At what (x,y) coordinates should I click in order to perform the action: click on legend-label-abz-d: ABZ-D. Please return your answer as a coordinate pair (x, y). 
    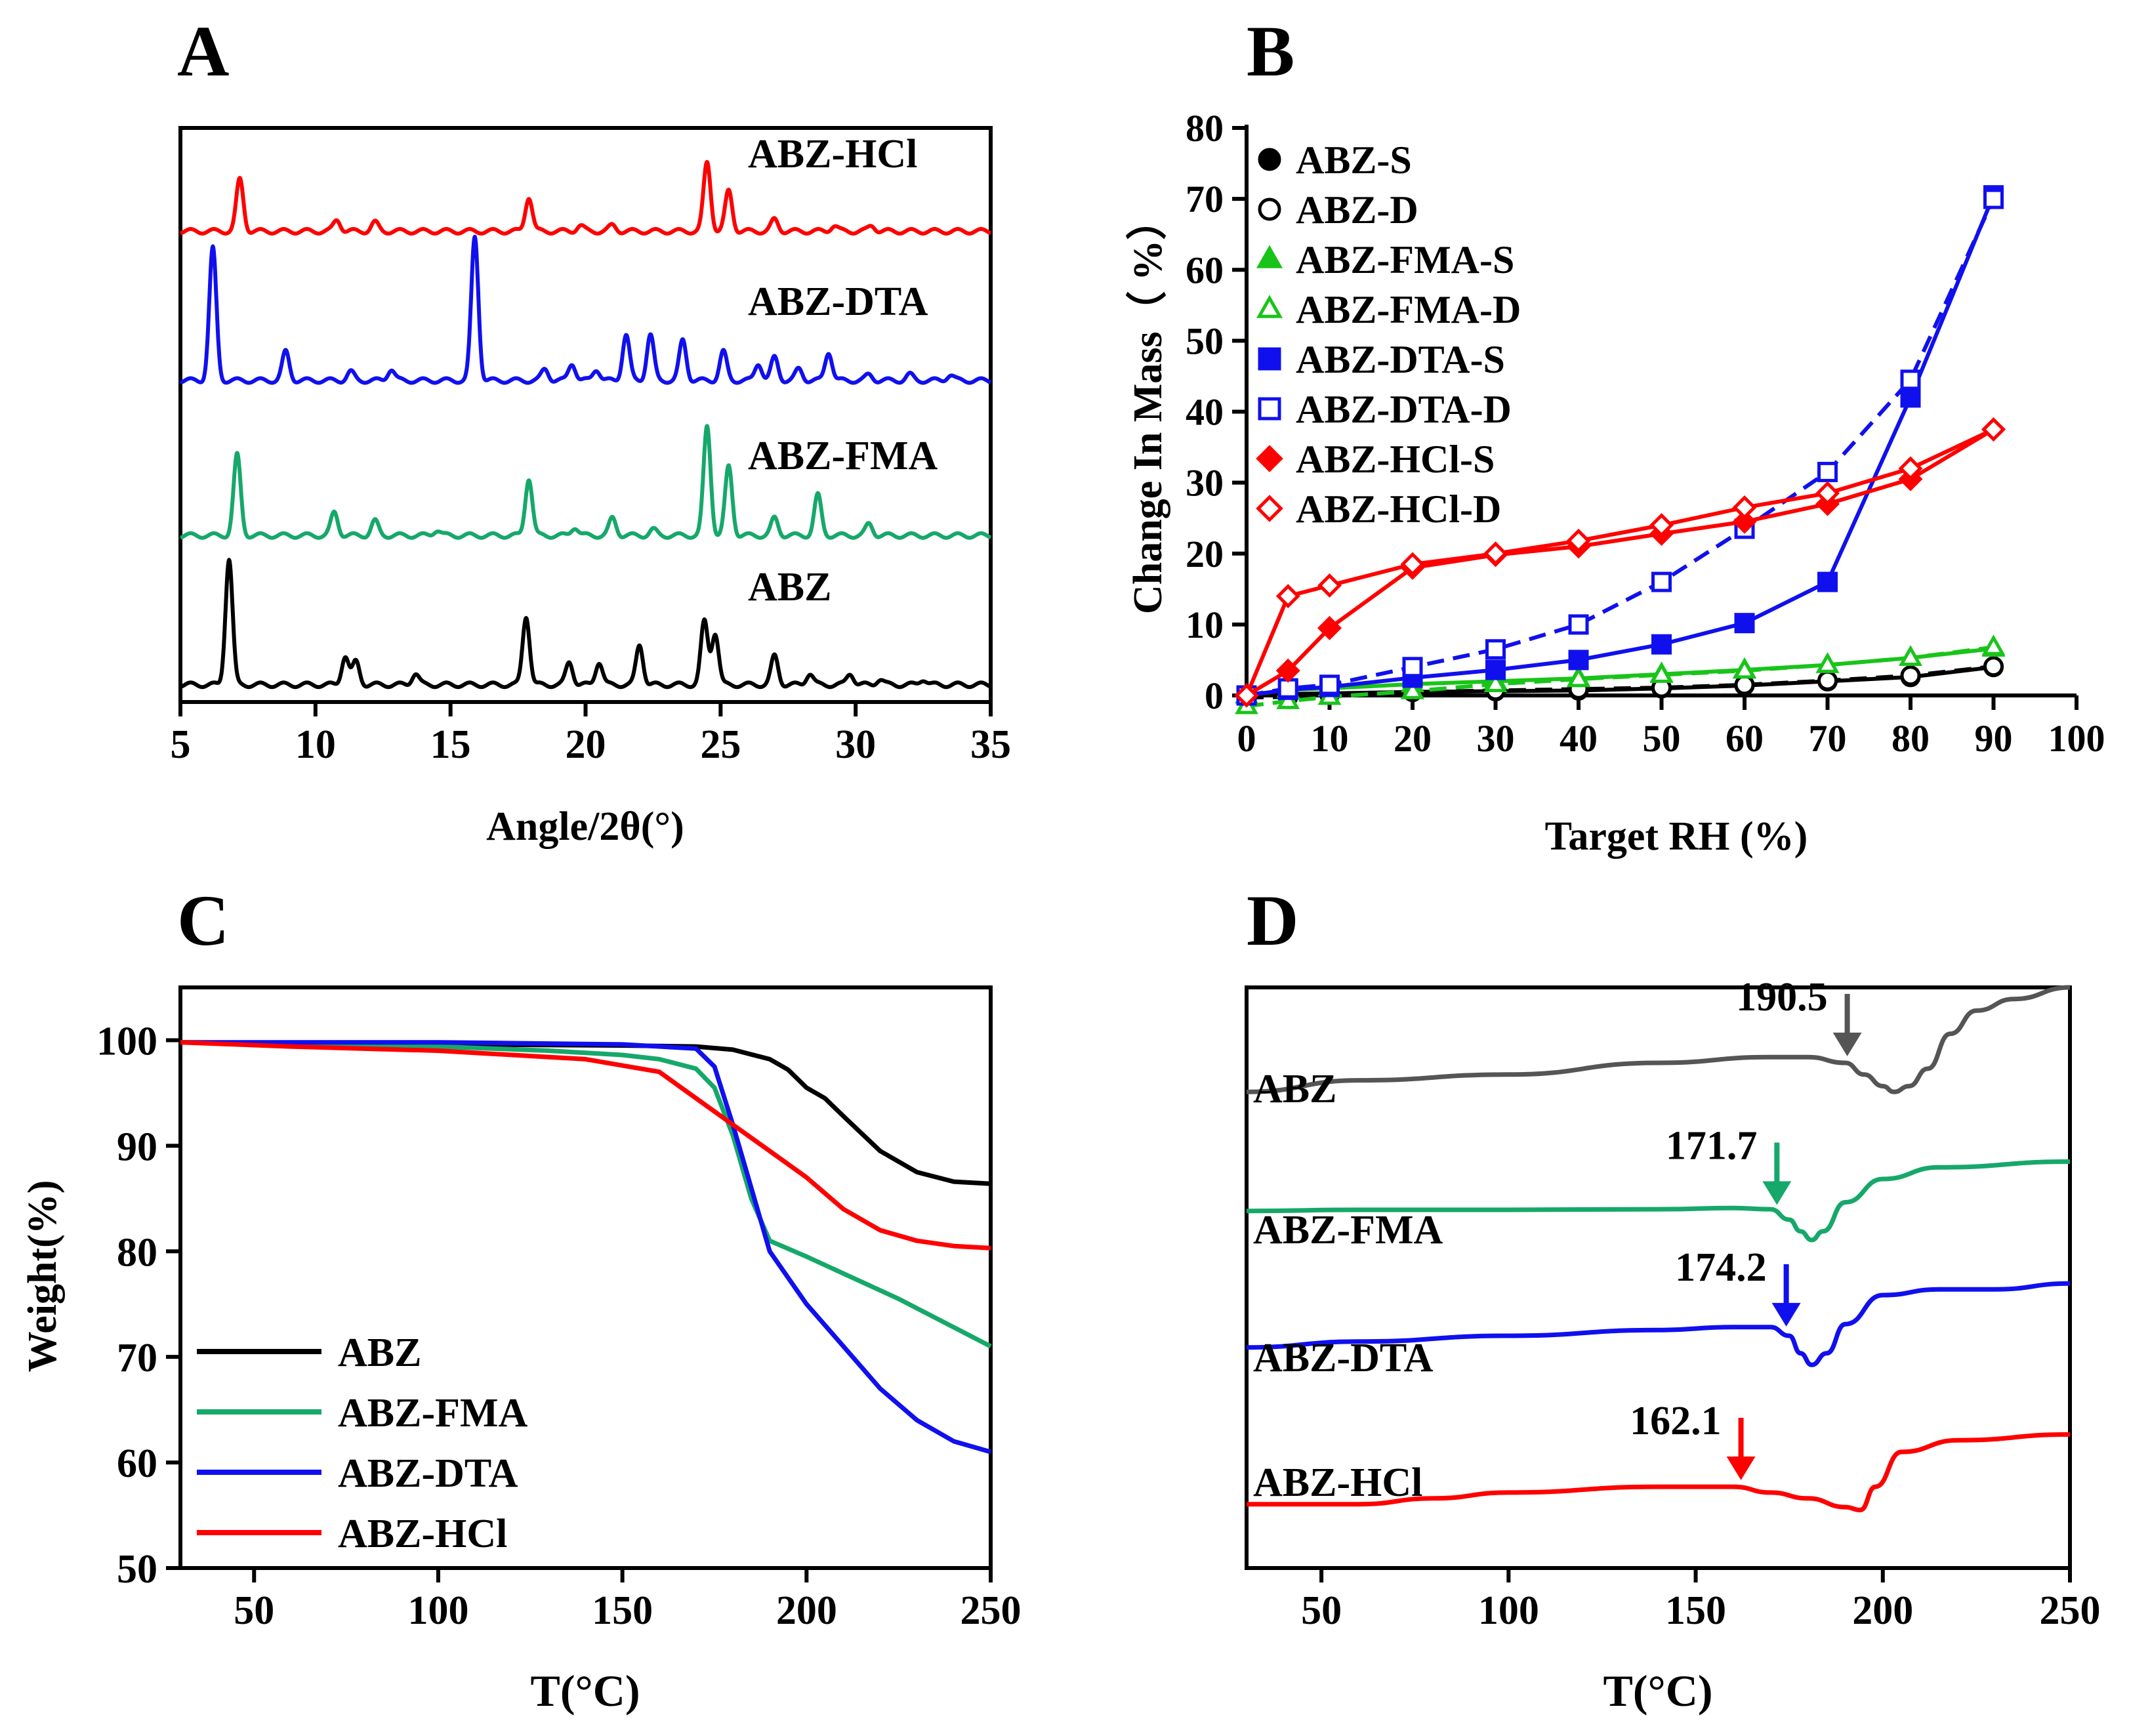
    Looking at the image, I should click on (1357, 210).